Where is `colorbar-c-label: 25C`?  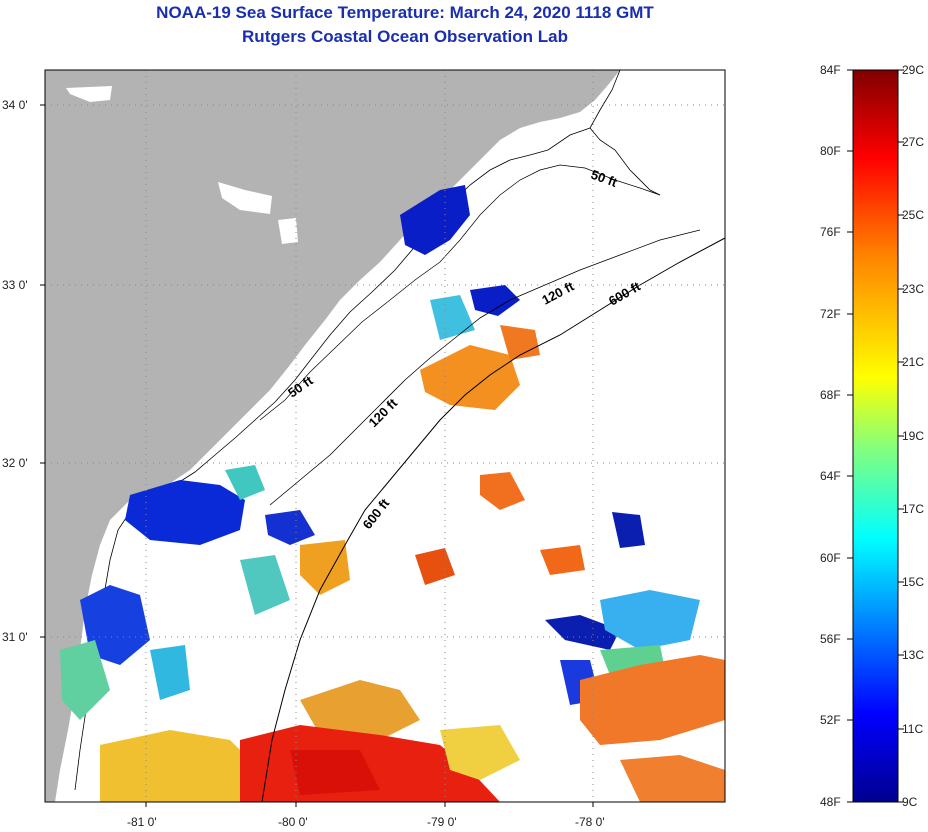
colorbar-c-label: 25C is located at coordinates (913, 215).